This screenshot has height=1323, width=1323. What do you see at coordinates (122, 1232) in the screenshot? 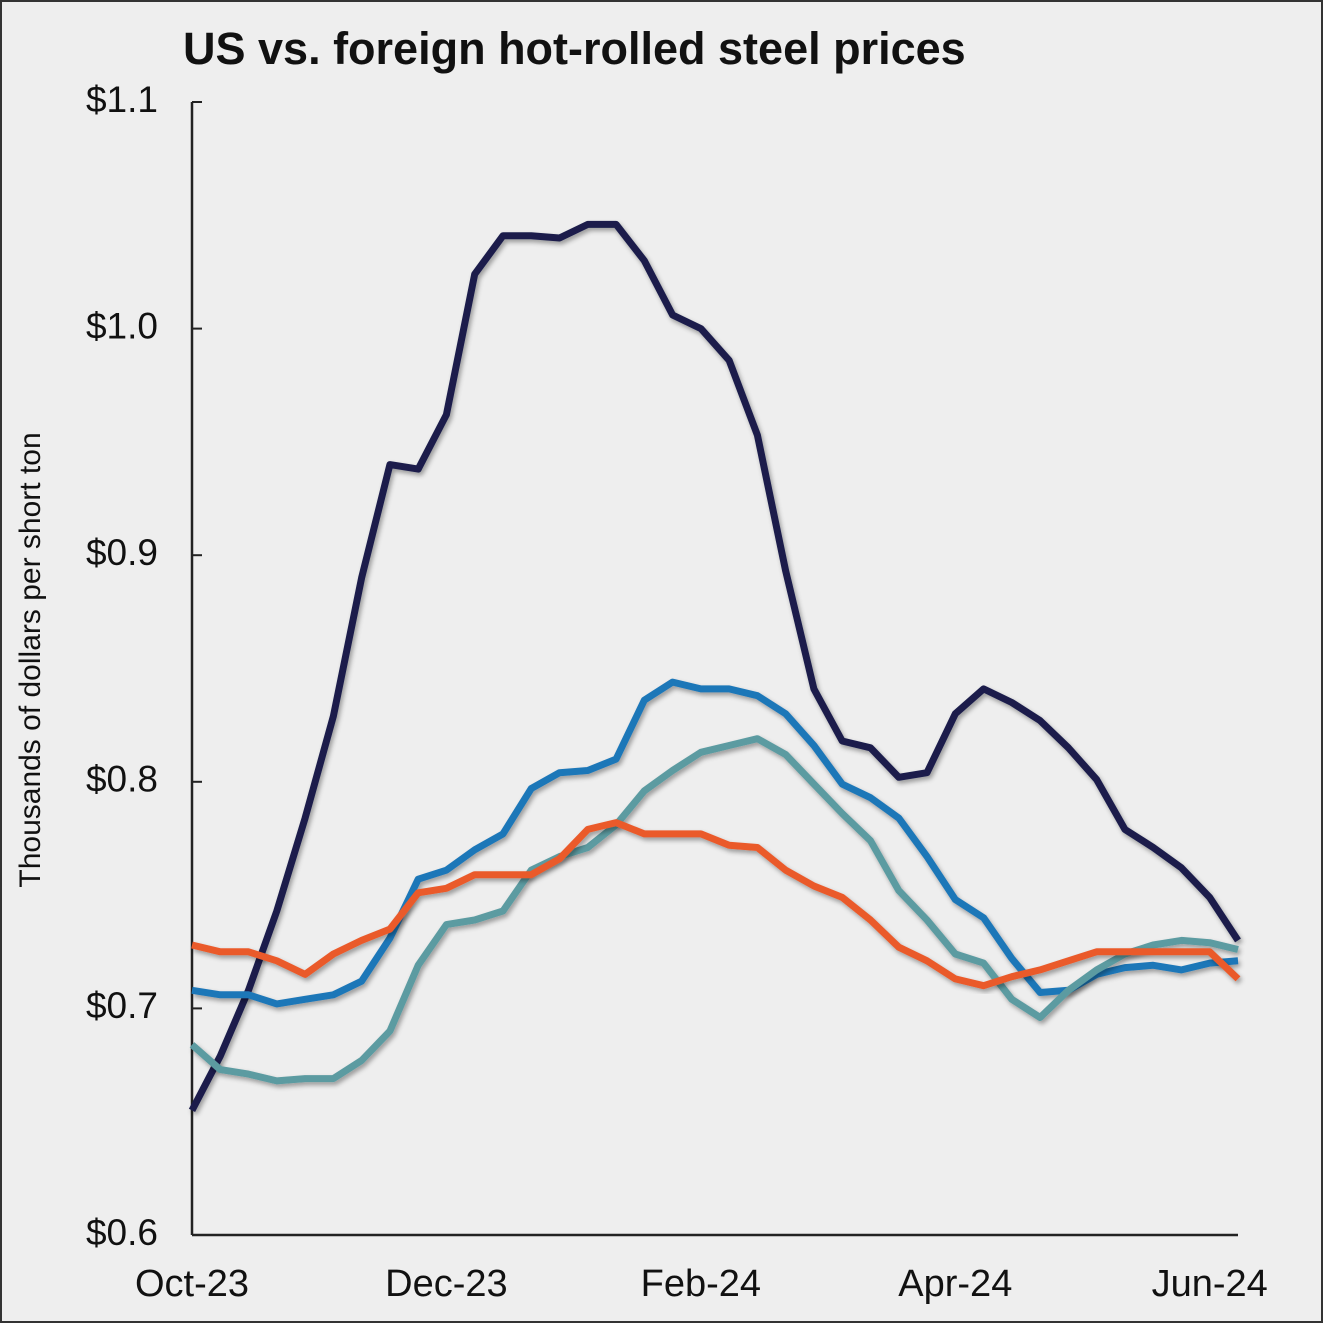
I see `y-tick-label: $0.6` at bounding box center [122, 1232].